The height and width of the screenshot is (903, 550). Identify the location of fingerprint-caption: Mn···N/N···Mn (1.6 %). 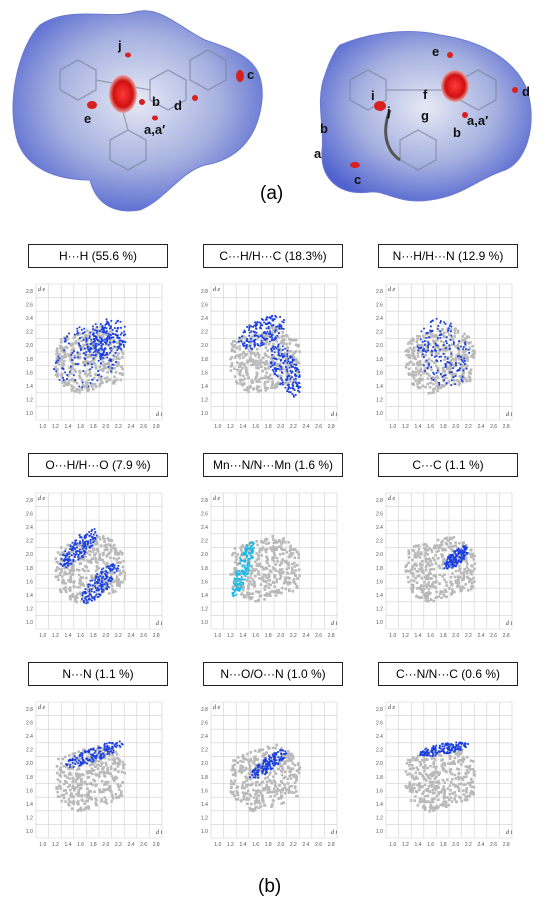
(273, 465).